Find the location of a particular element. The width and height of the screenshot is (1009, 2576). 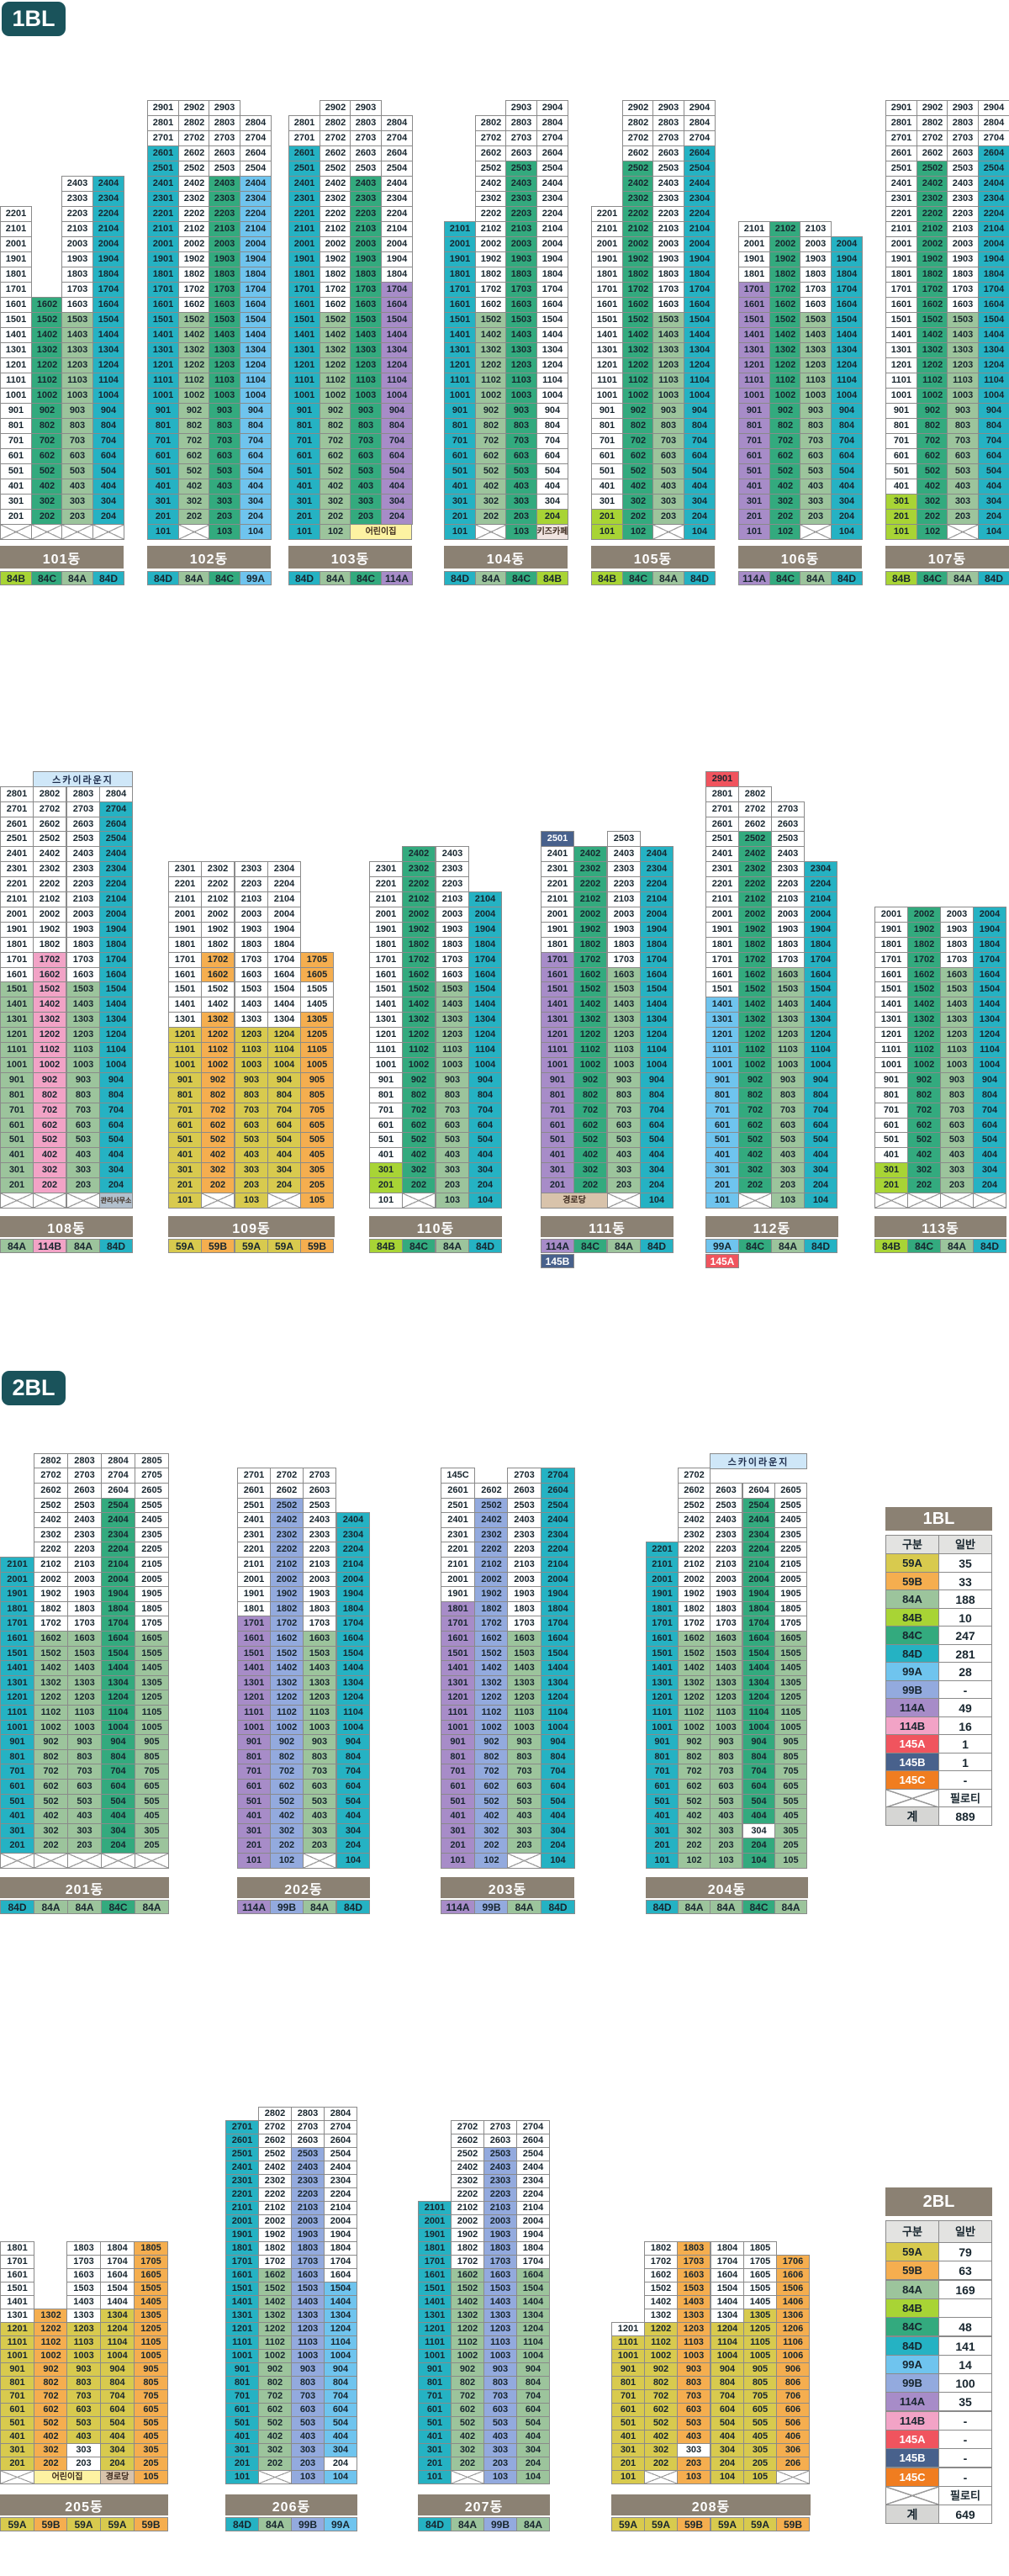

piloti-cell is located at coordinates (17, 2477).